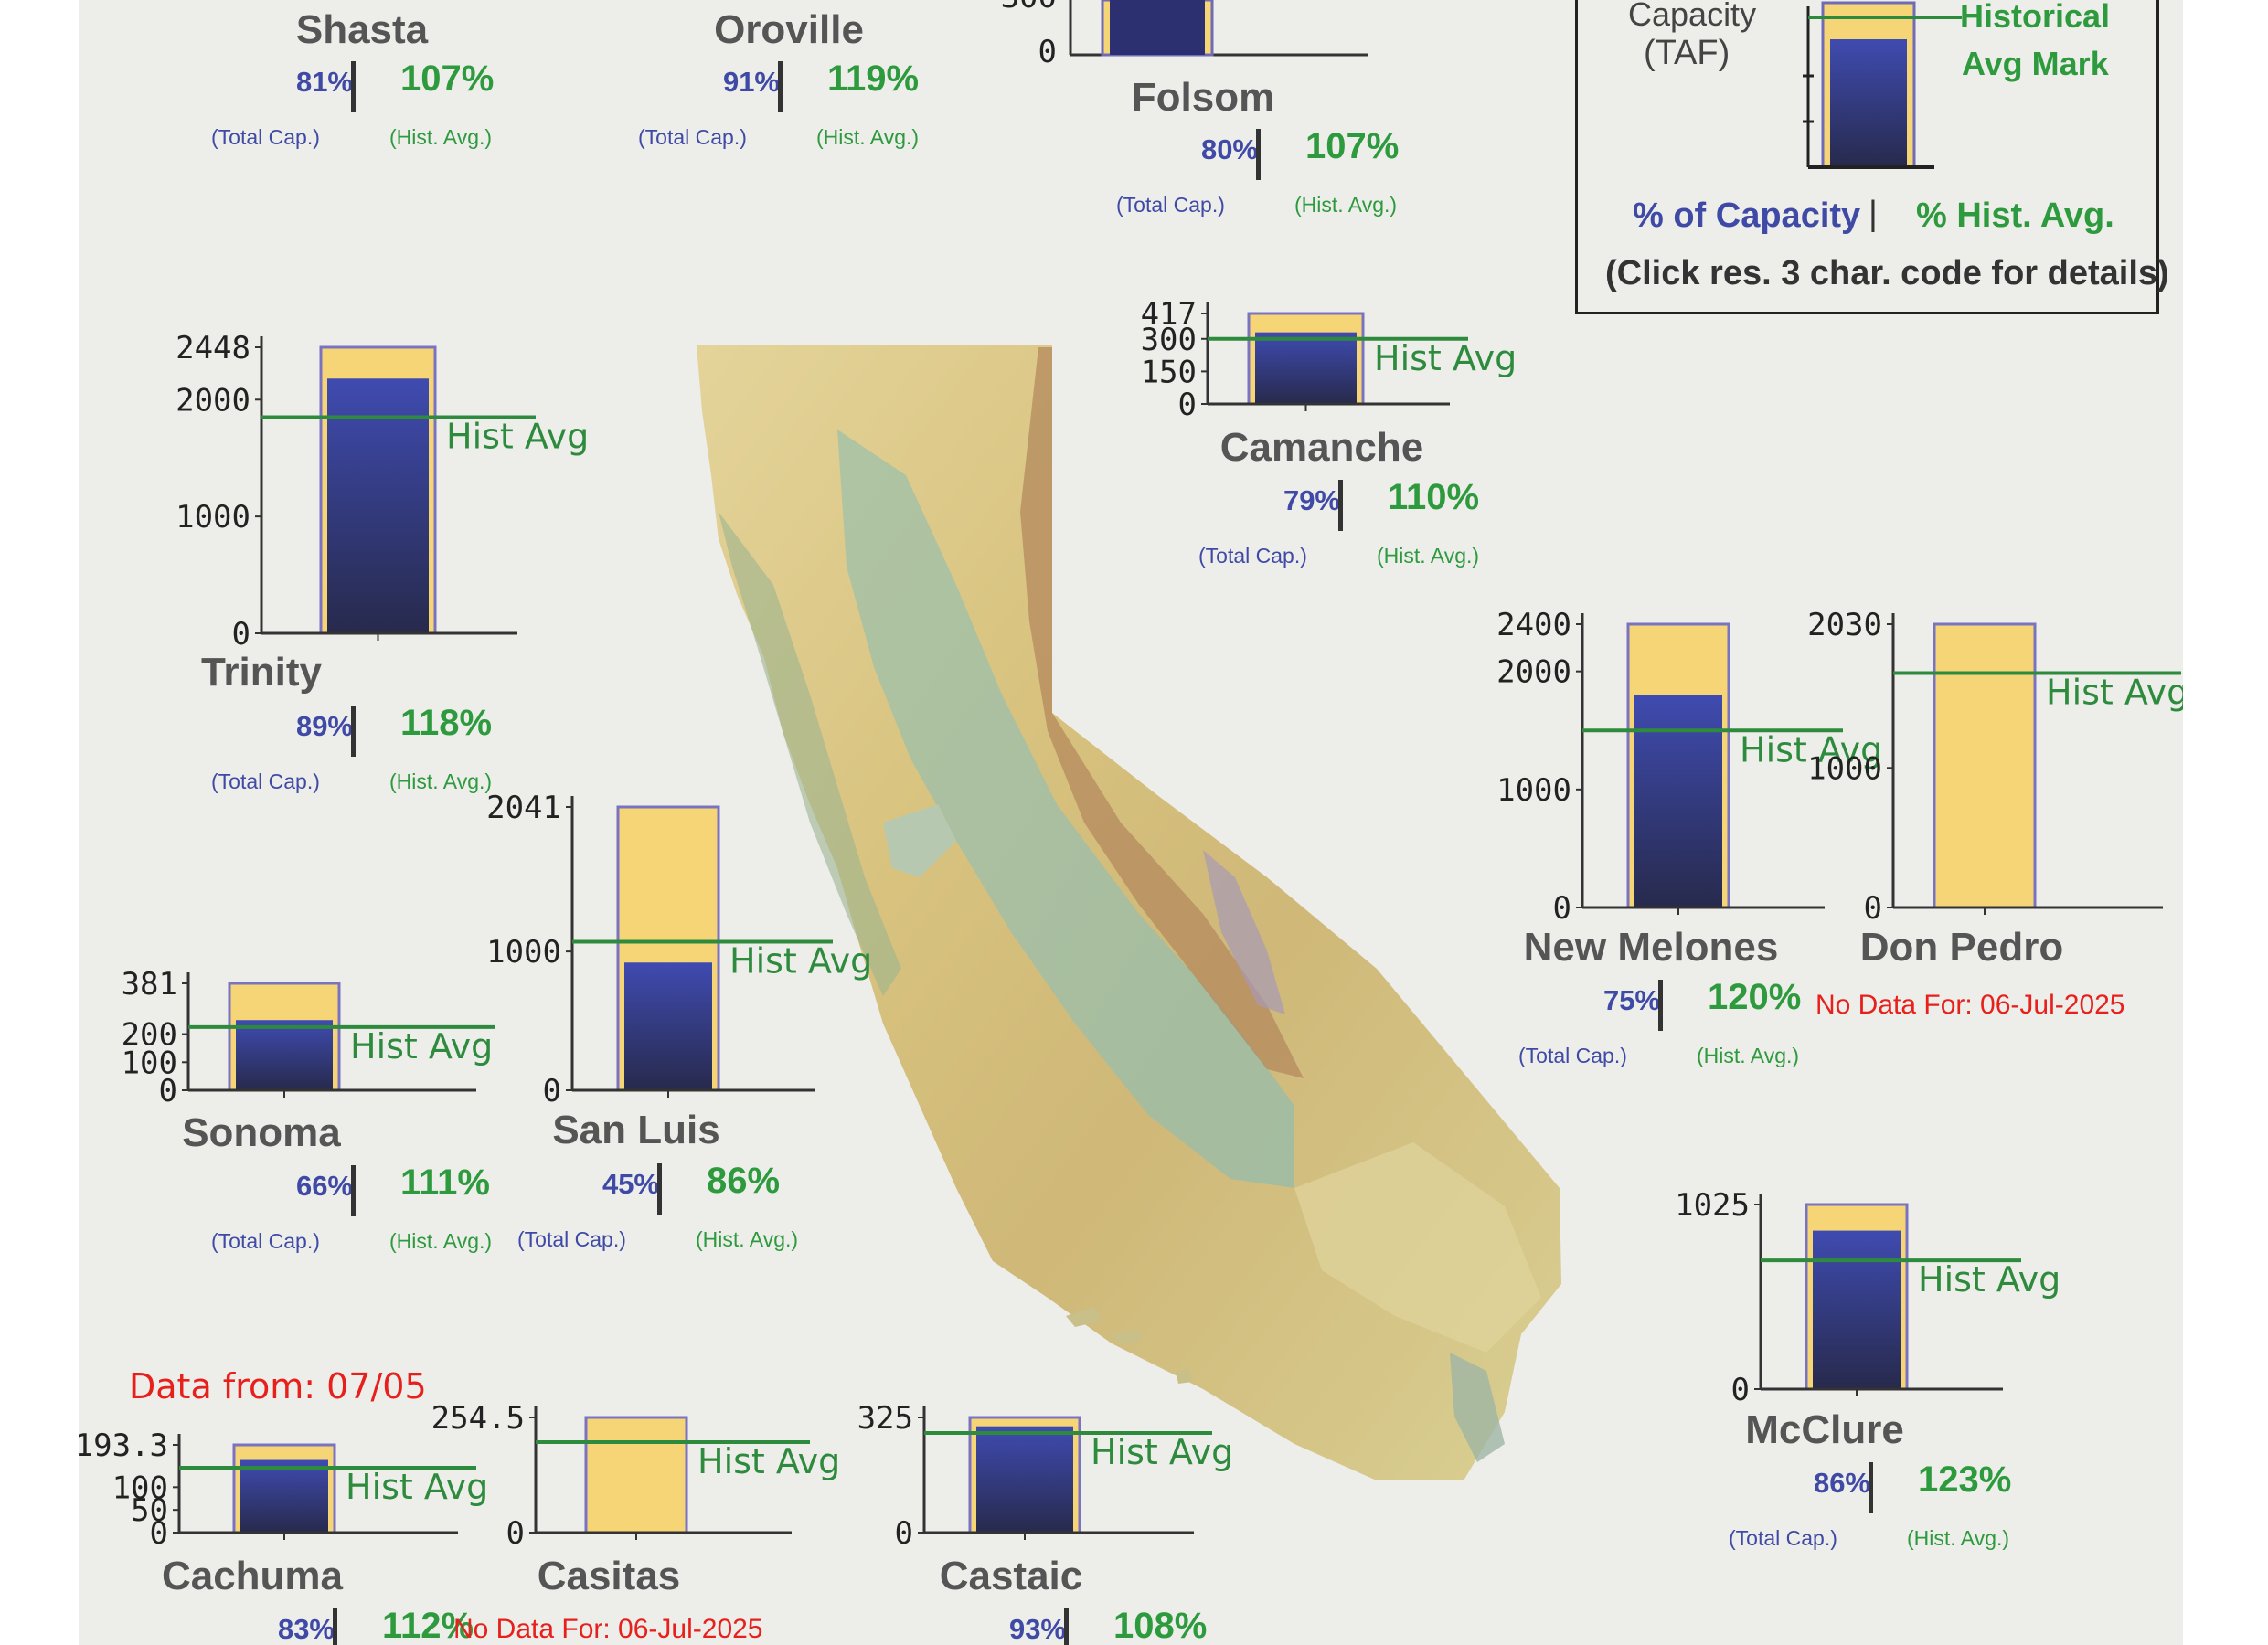 Image resolution: width=2268 pixels, height=1645 pixels. What do you see at coordinates (1755, 997) in the screenshot?
I see `pct-hist-avg: 120%` at bounding box center [1755, 997].